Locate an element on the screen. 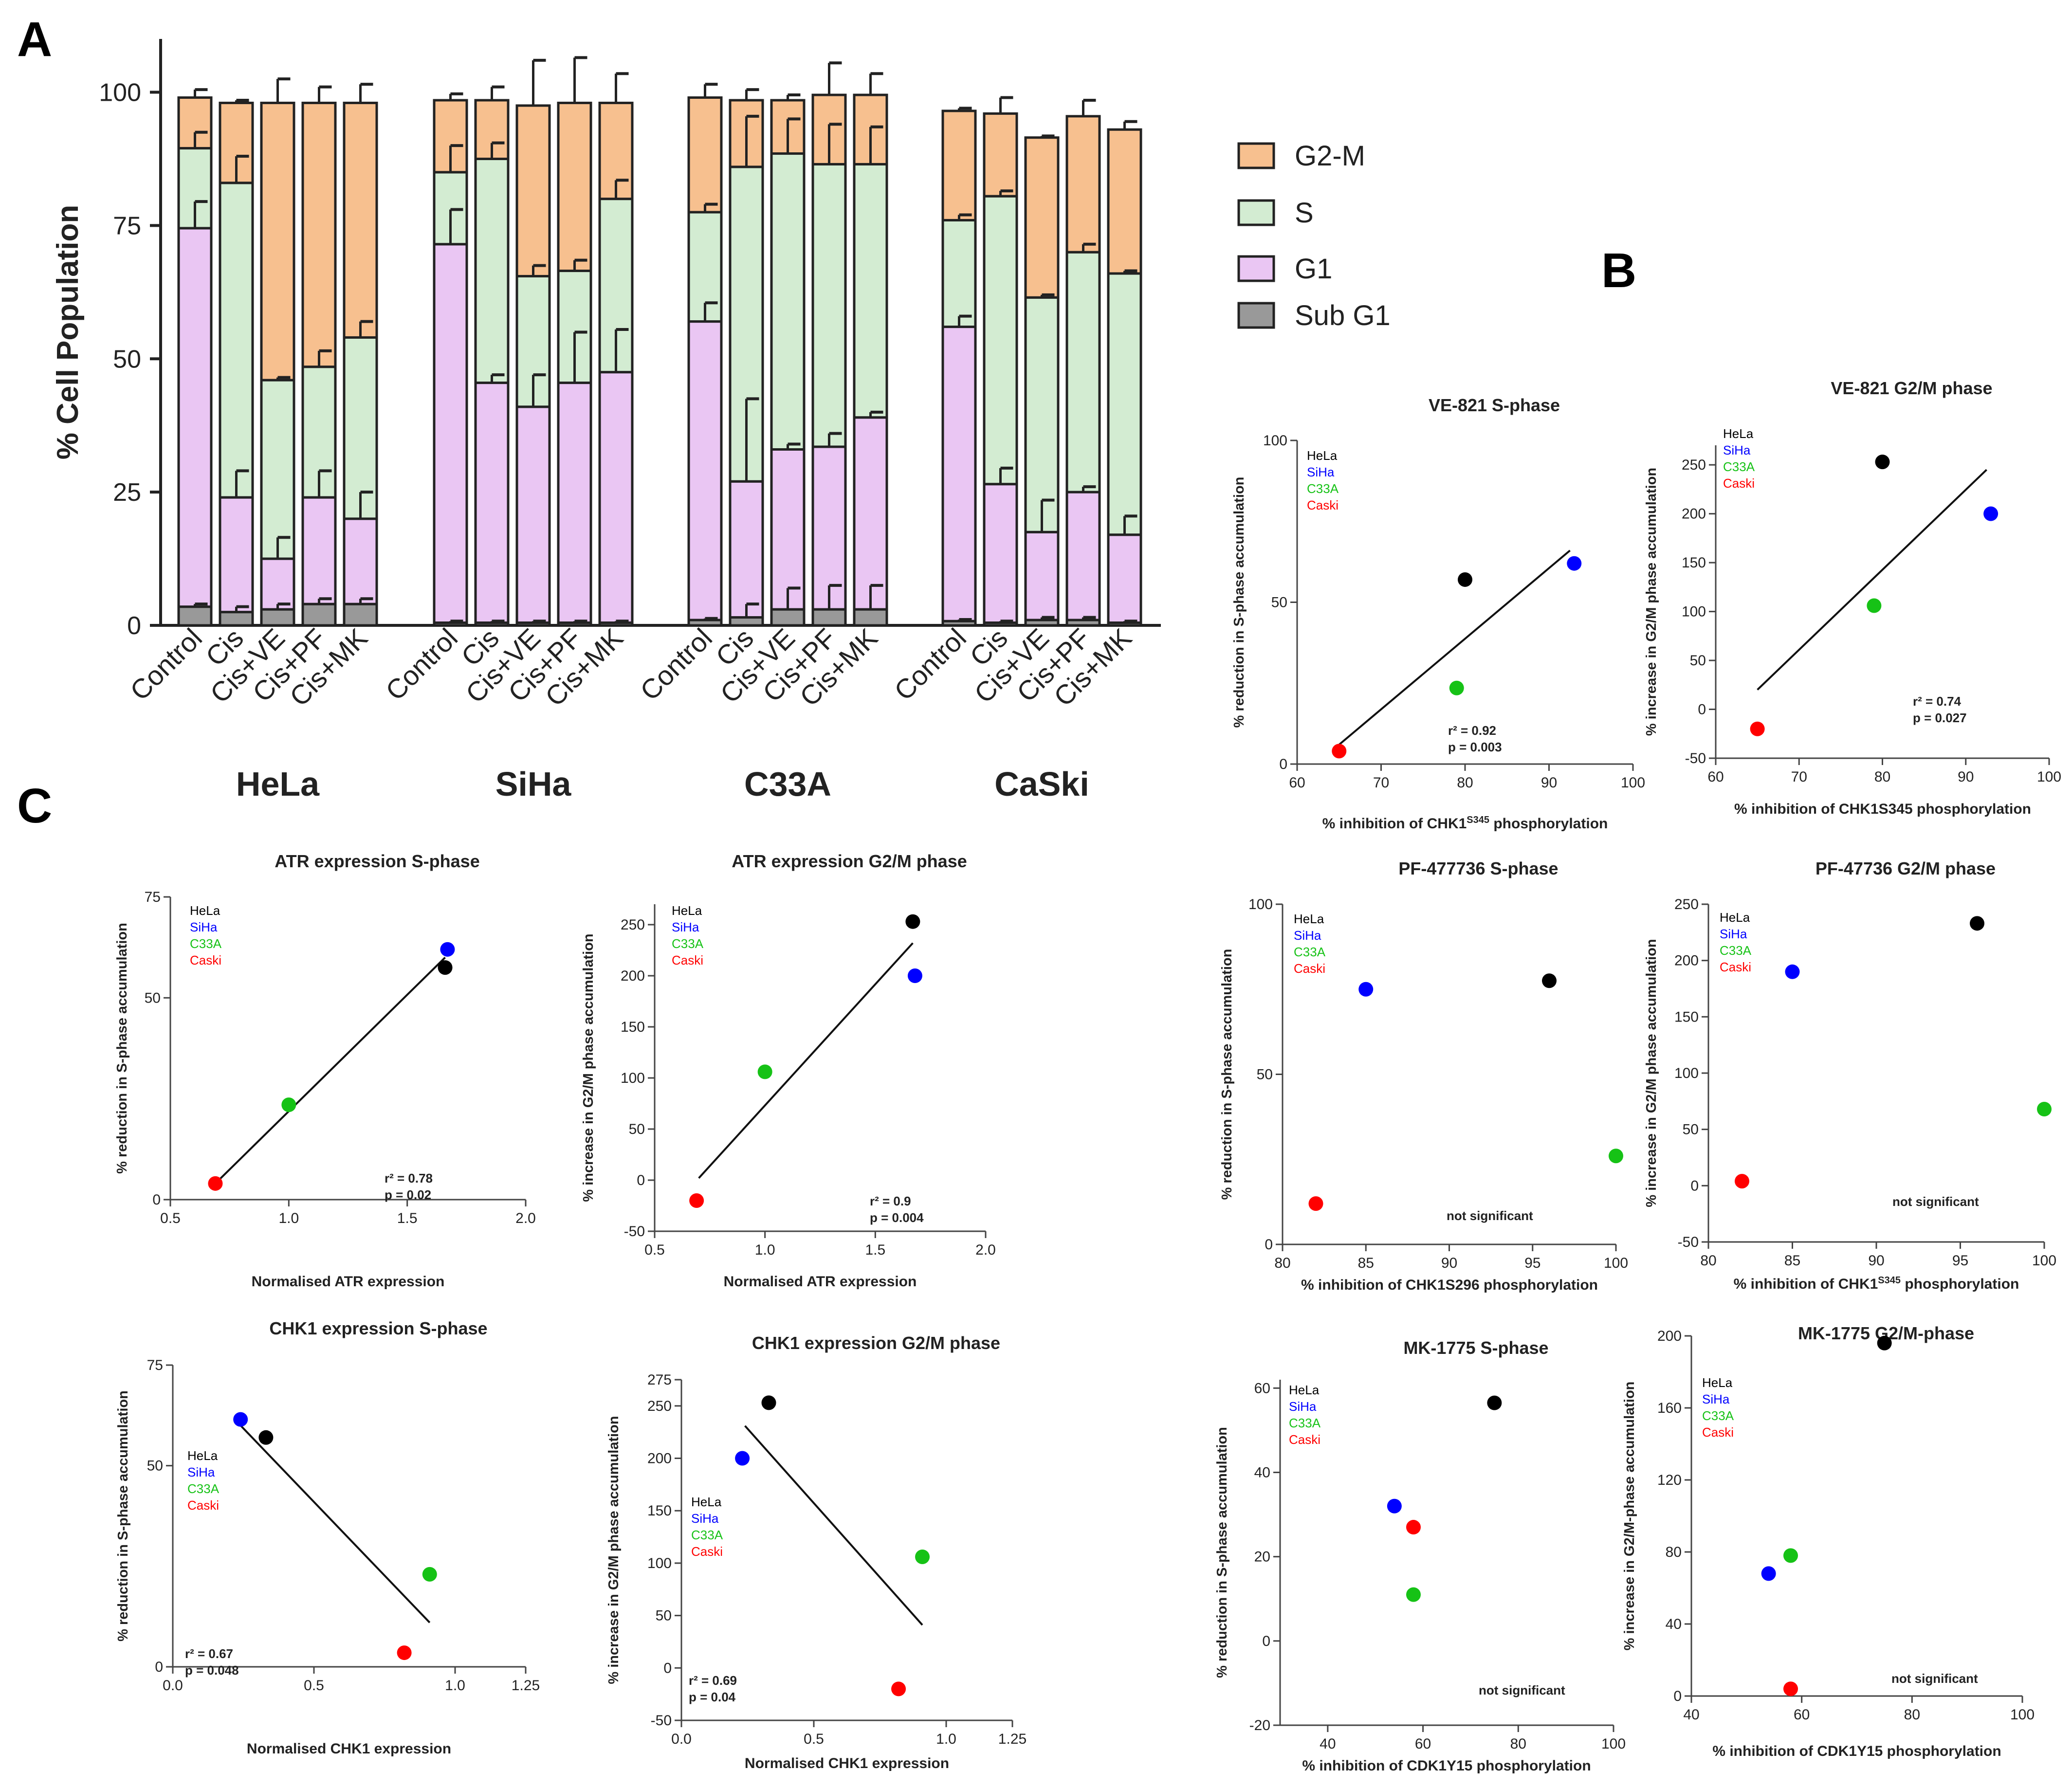  stat-annotation: r² = 0.9 is located at coordinates (890, 1201).